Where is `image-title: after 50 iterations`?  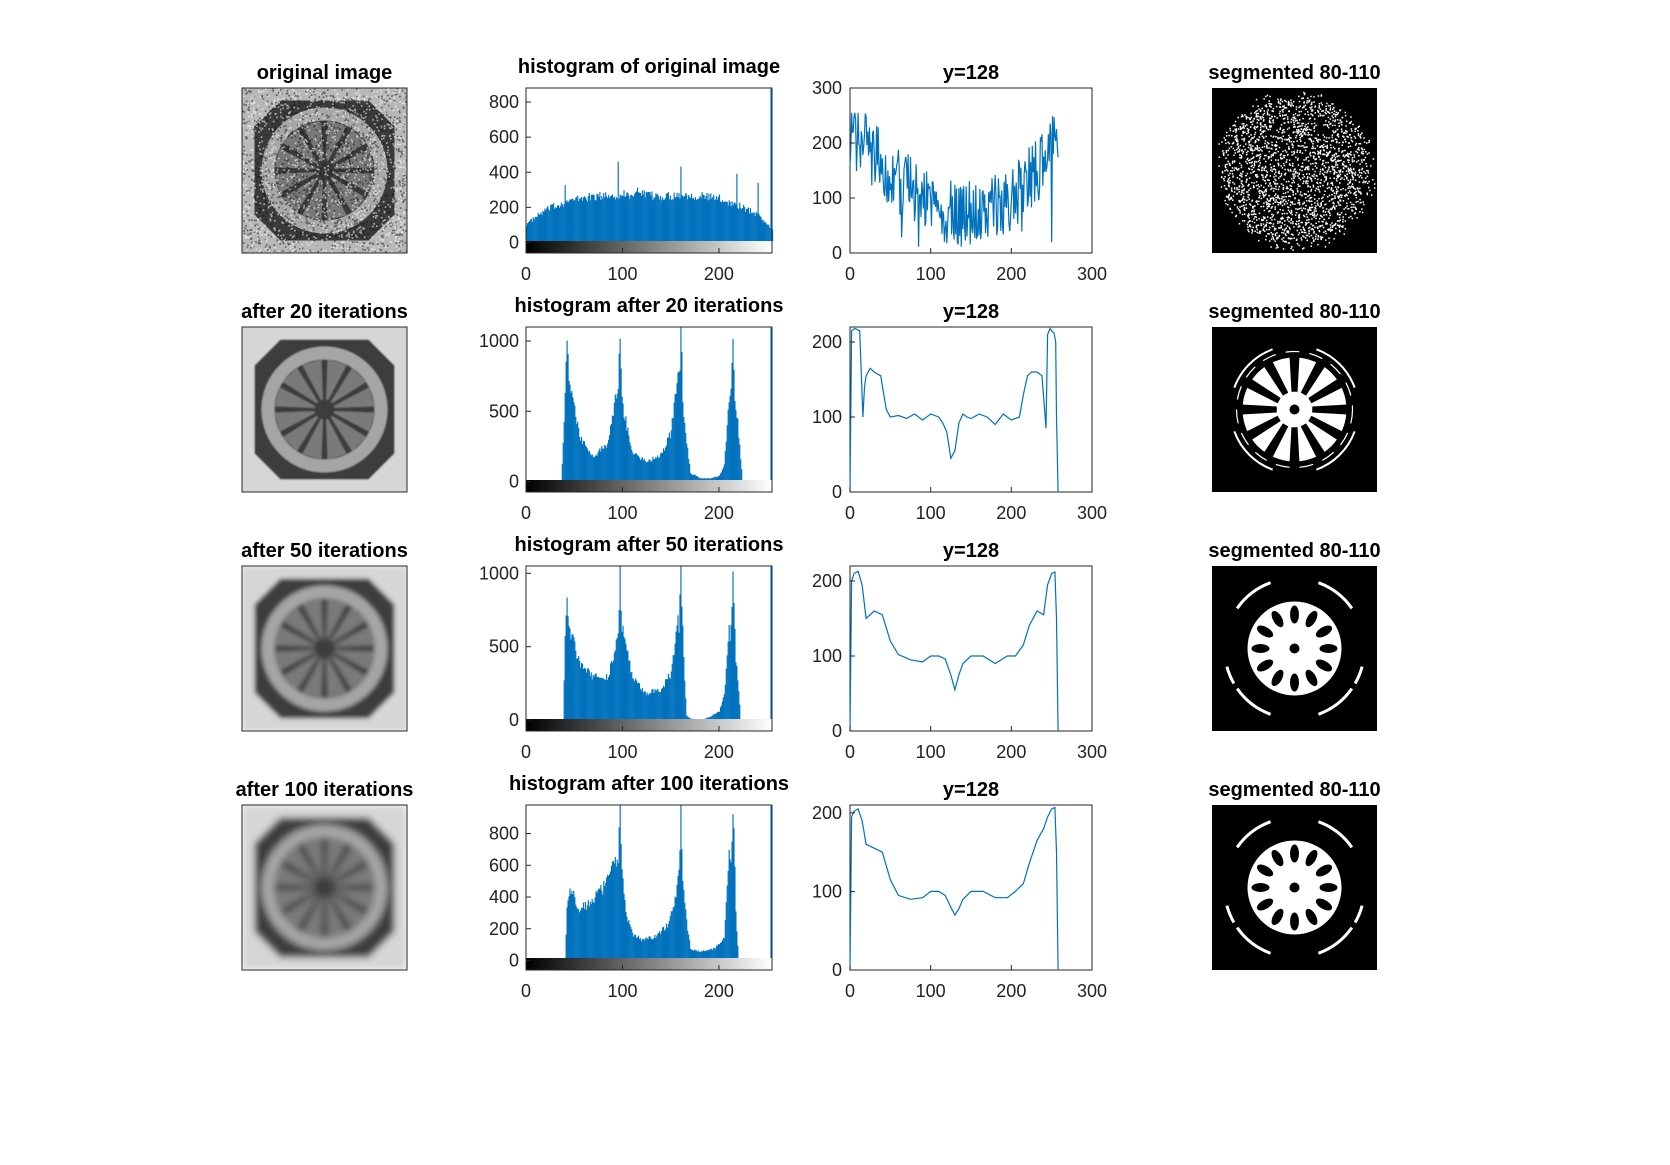 image-title: after 50 iterations is located at coordinates (324, 551).